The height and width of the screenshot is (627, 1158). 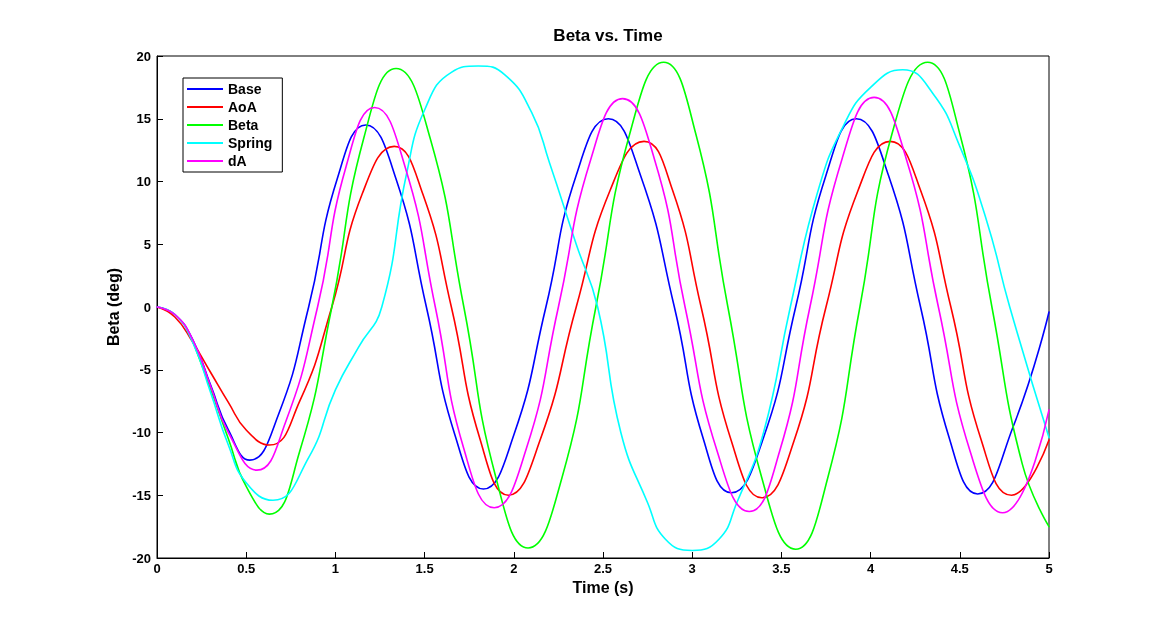 What do you see at coordinates (113, 307) in the screenshot?
I see `y-axis-title: Beta (deg)` at bounding box center [113, 307].